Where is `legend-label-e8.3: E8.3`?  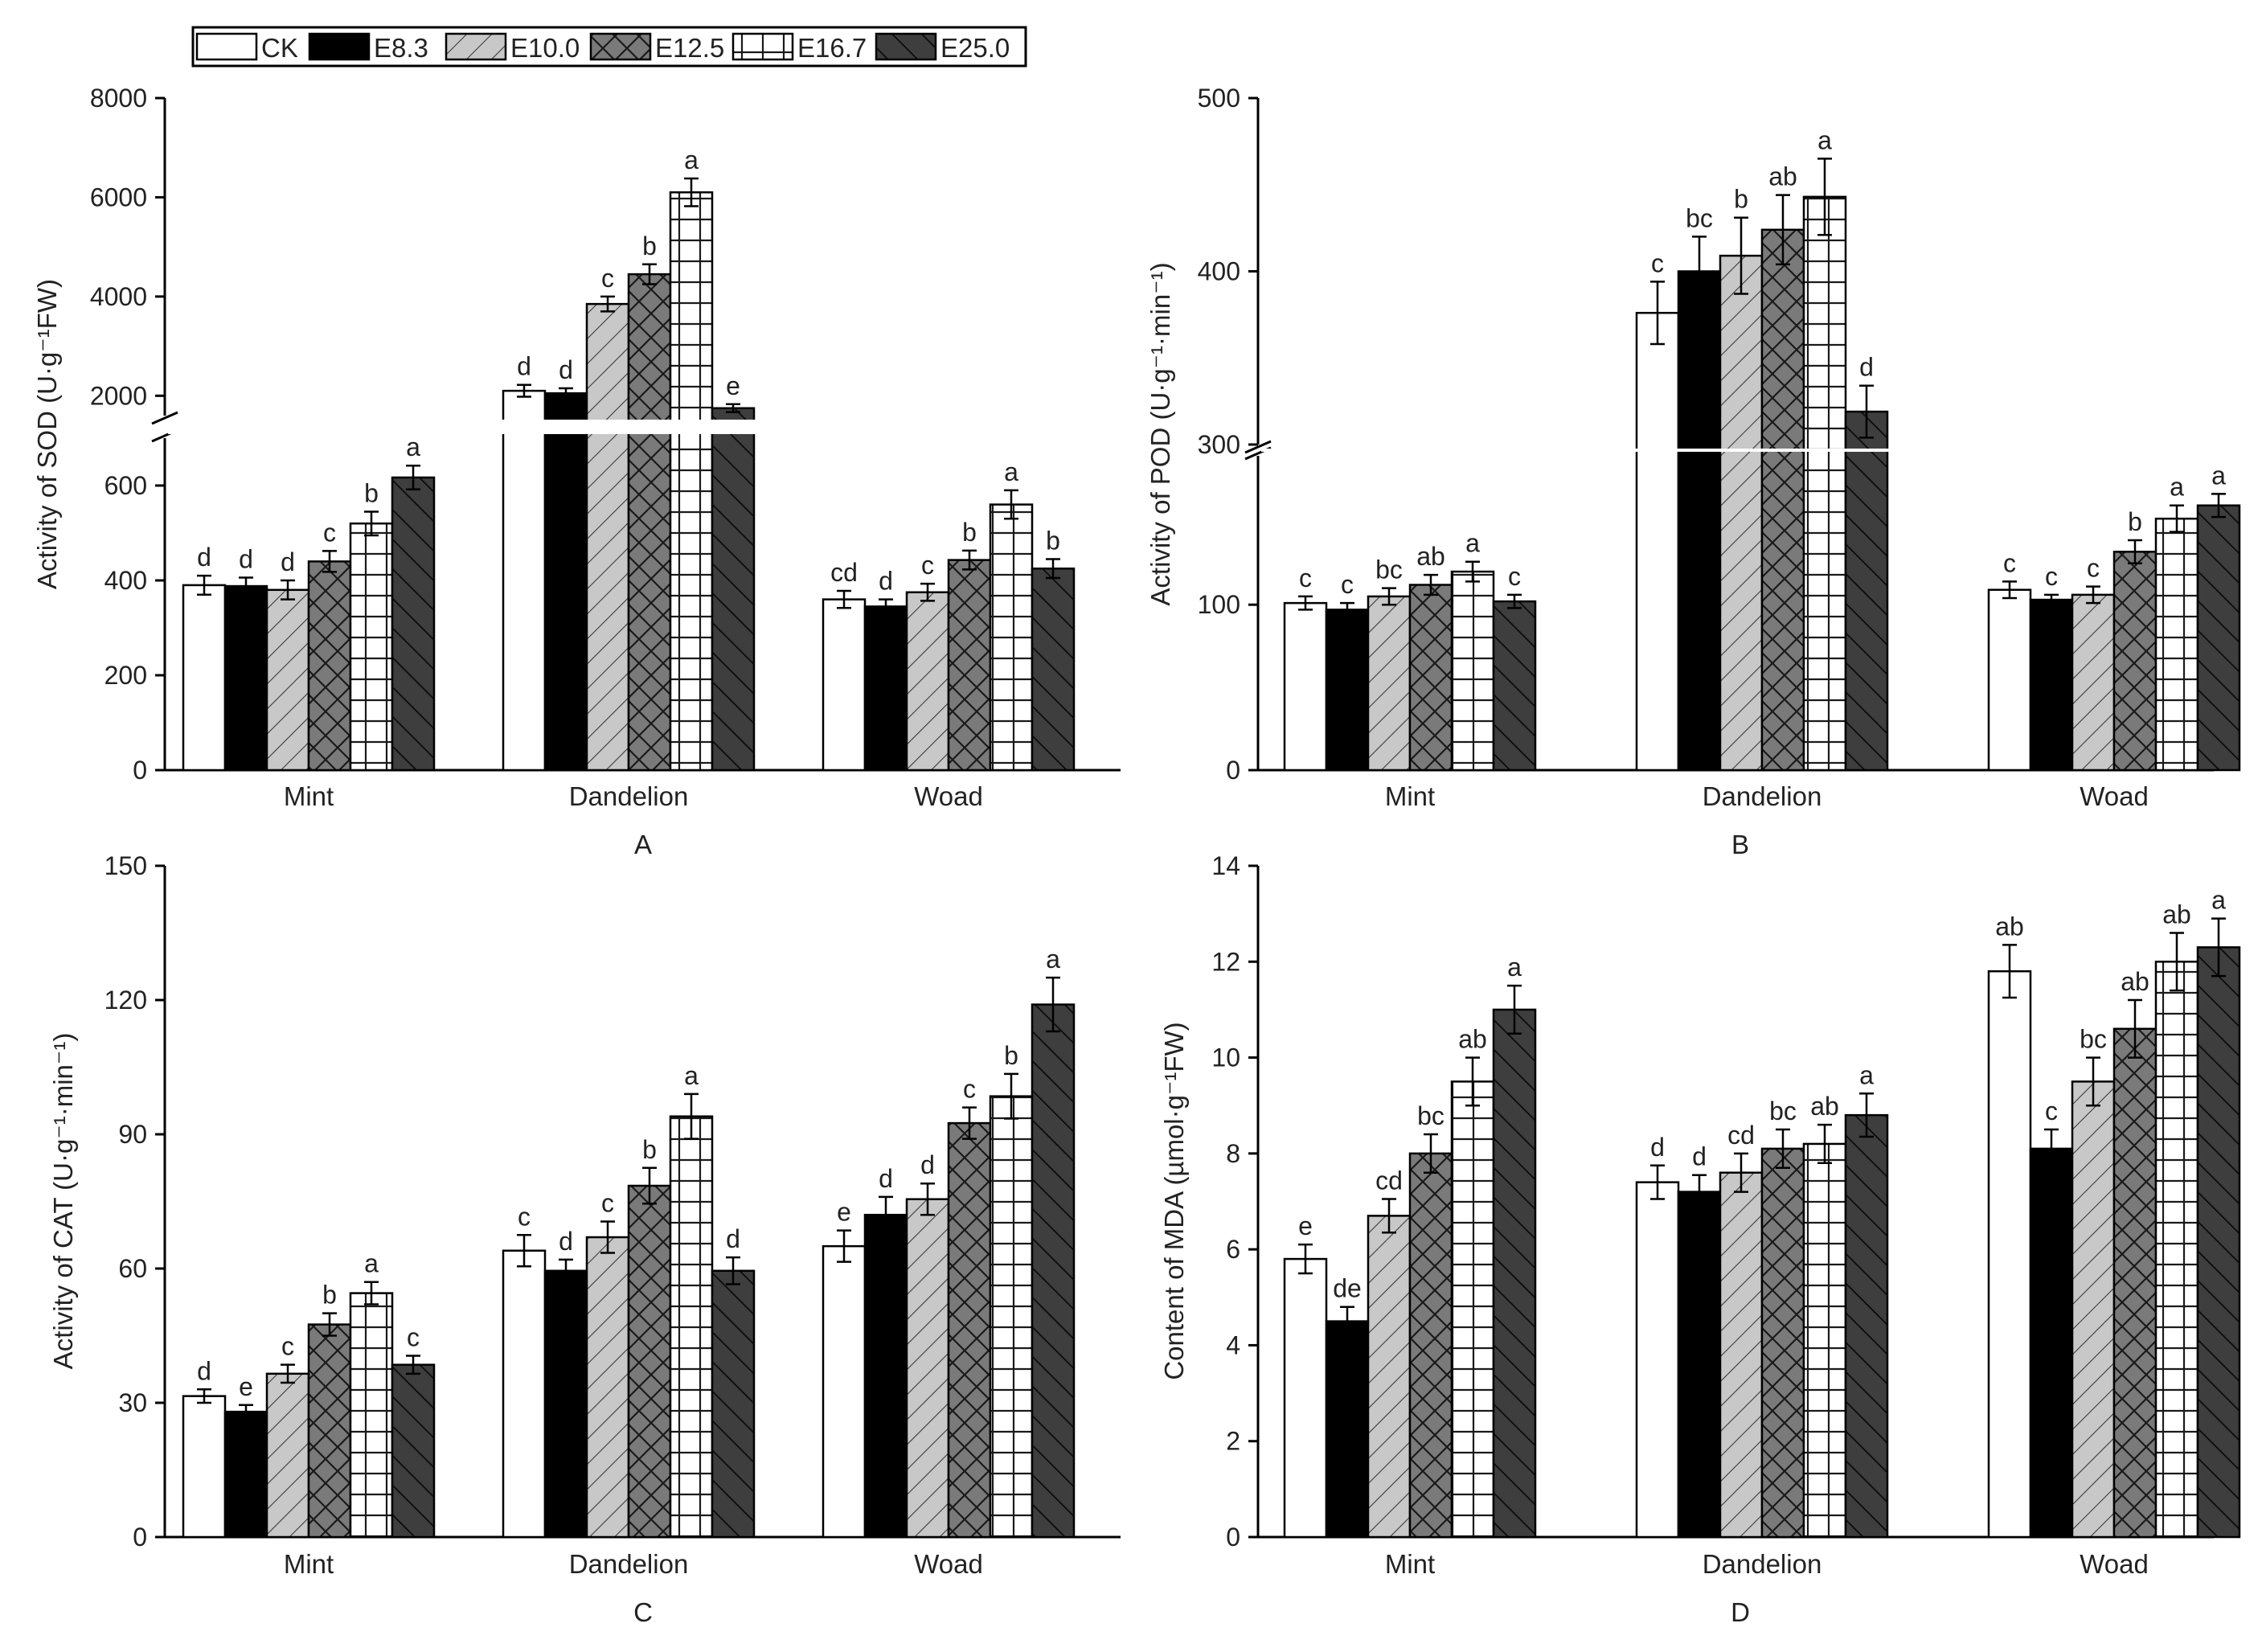 legend-label-e8.3: E8.3 is located at coordinates (401, 48).